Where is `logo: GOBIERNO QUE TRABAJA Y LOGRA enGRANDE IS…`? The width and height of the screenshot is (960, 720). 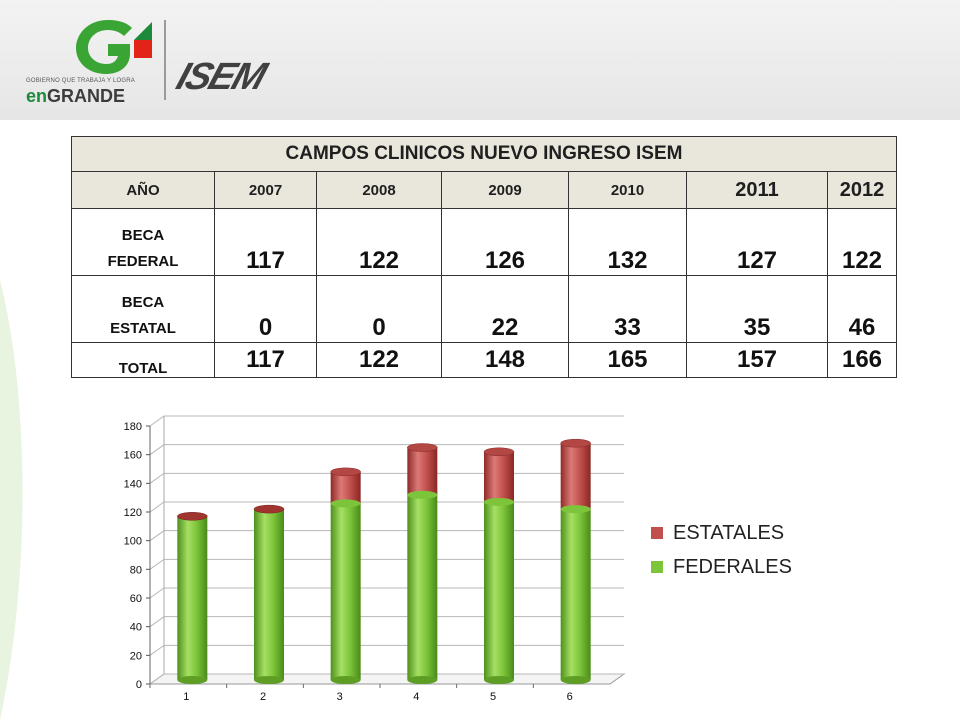
logo: GOBIERNO QUE TRABAJA Y LOGRA enGRANDE IS… is located at coordinates (153, 58).